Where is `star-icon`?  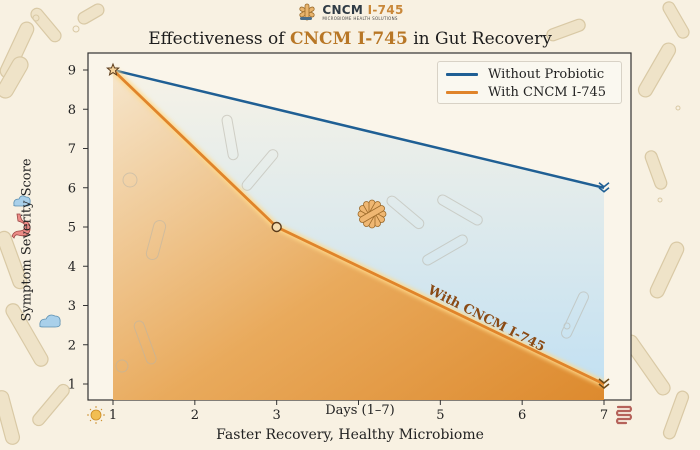
star-icon is located at coordinates (113, 69).